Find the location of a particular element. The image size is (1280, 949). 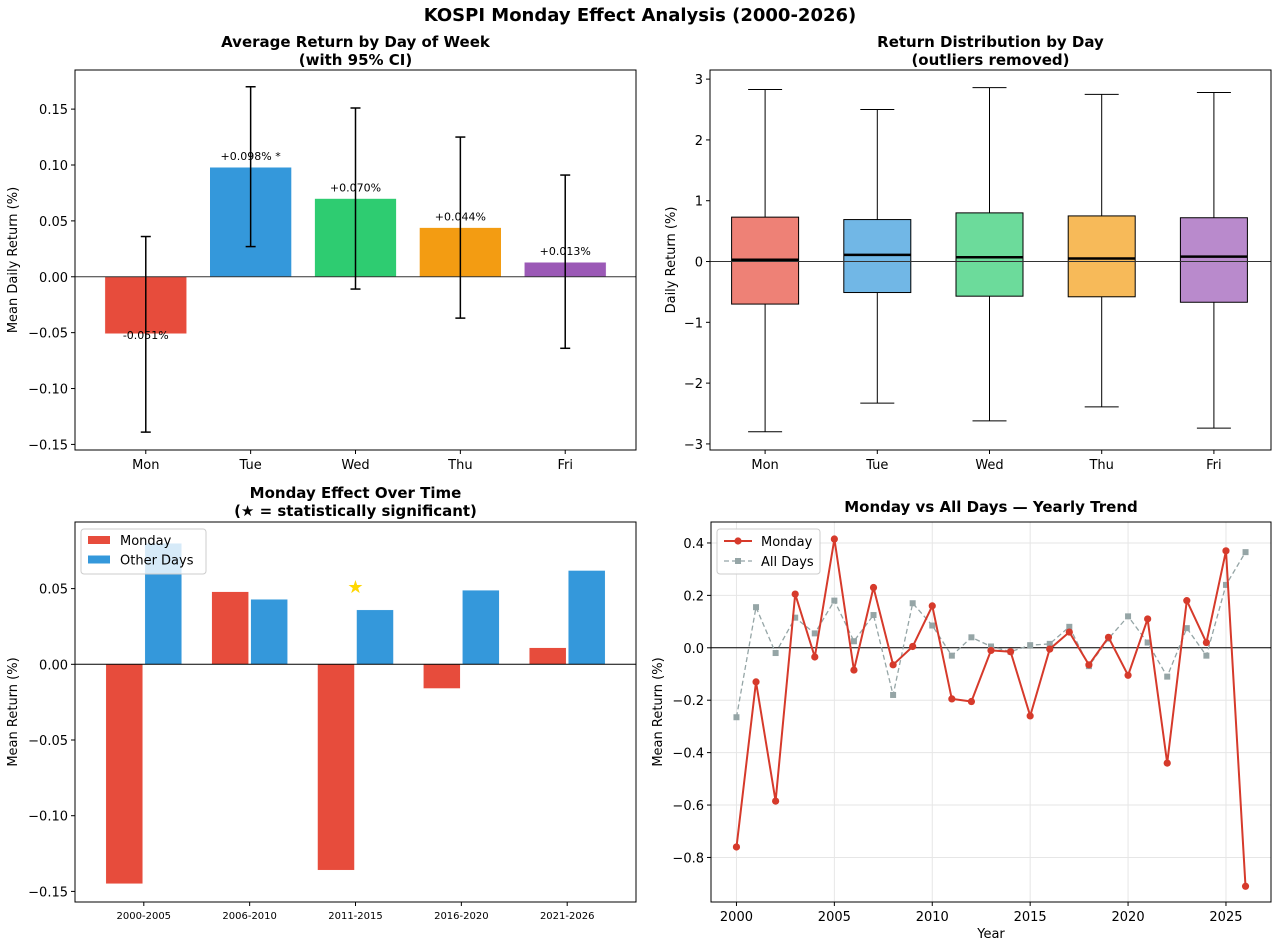

x-tick-label: 2021-2026 is located at coordinates (567, 916).